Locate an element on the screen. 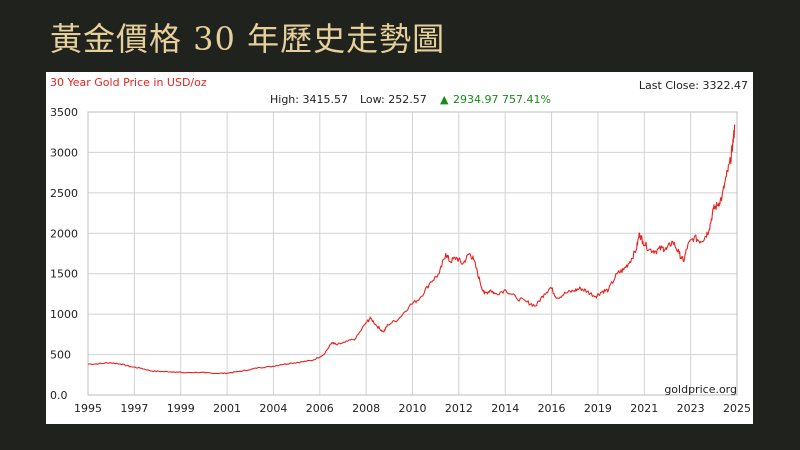 The height and width of the screenshot is (450, 800). change-arrow-icon: ▲ is located at coordinates (444, 99).